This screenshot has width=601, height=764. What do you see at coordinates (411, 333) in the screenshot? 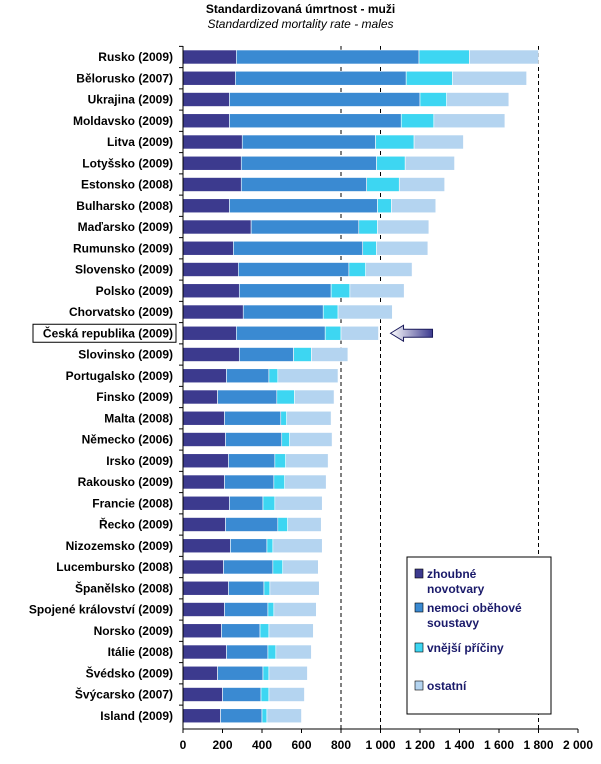
I see `highlight-arrow` at bounding box center [411, 333].